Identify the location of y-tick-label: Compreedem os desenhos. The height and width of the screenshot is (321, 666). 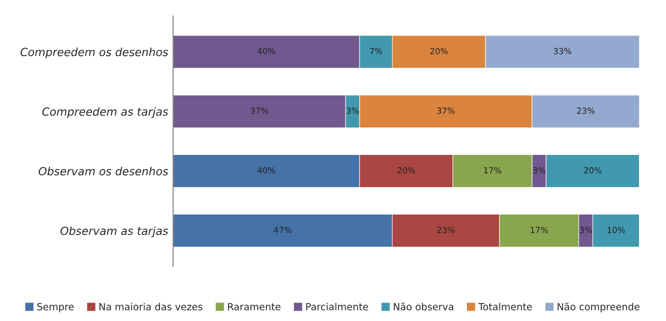
(94, 53).